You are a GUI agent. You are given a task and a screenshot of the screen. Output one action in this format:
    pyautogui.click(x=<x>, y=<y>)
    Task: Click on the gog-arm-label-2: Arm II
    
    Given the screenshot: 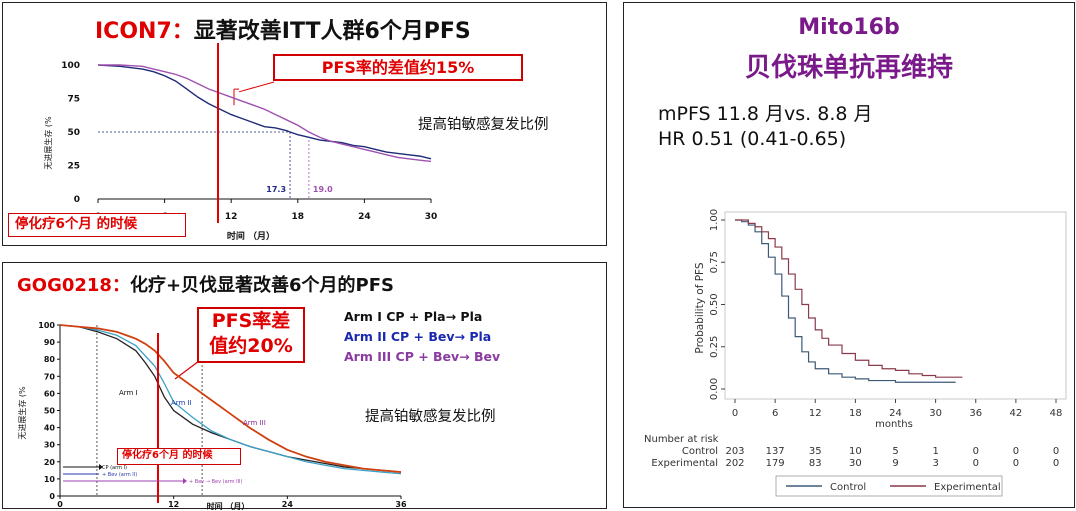 What is the action you would take?
    pyautogui.click(x=181, y=403)
    